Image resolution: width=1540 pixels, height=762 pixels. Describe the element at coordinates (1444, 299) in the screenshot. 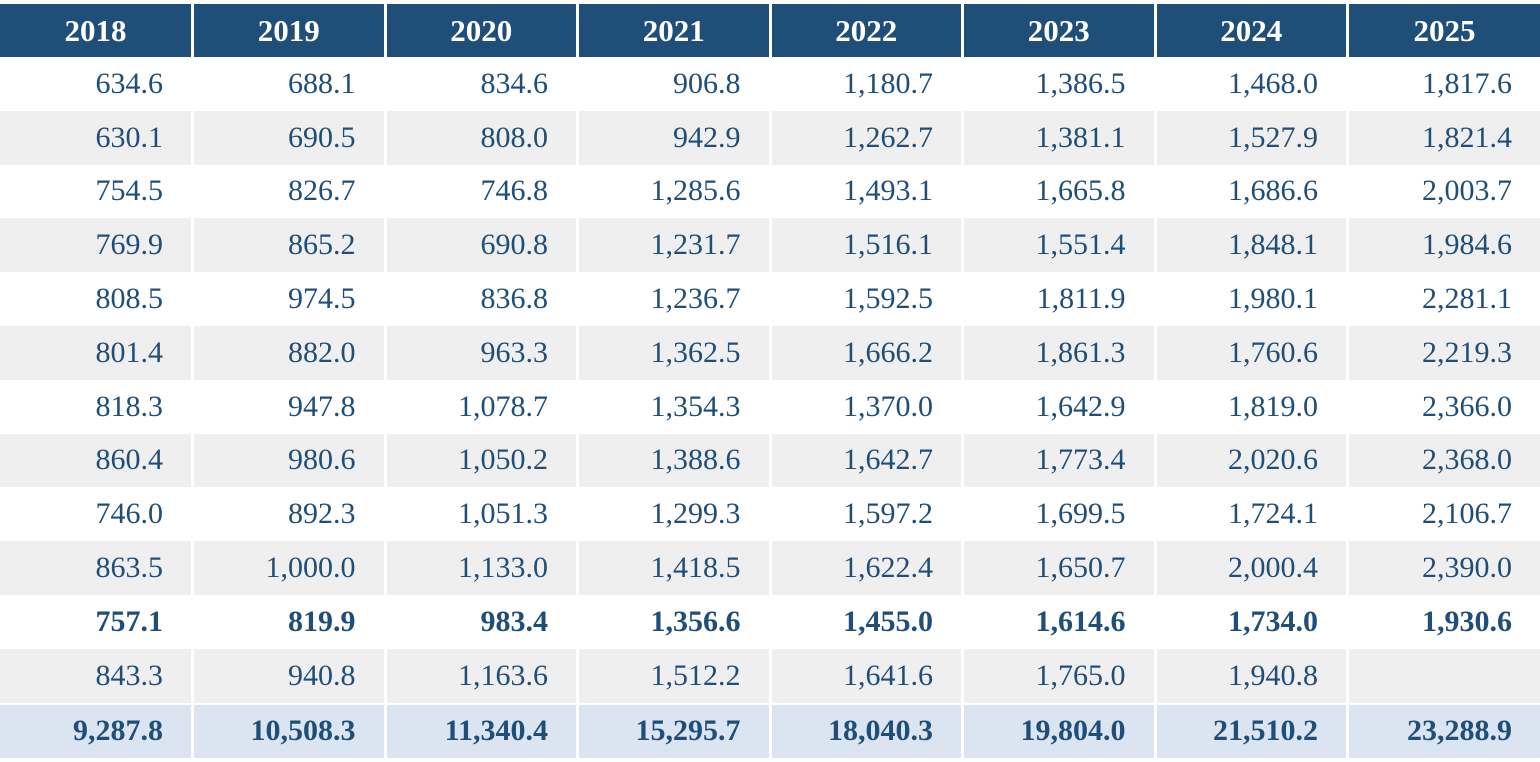

I see `table-cell: 2,281.1` at that location.